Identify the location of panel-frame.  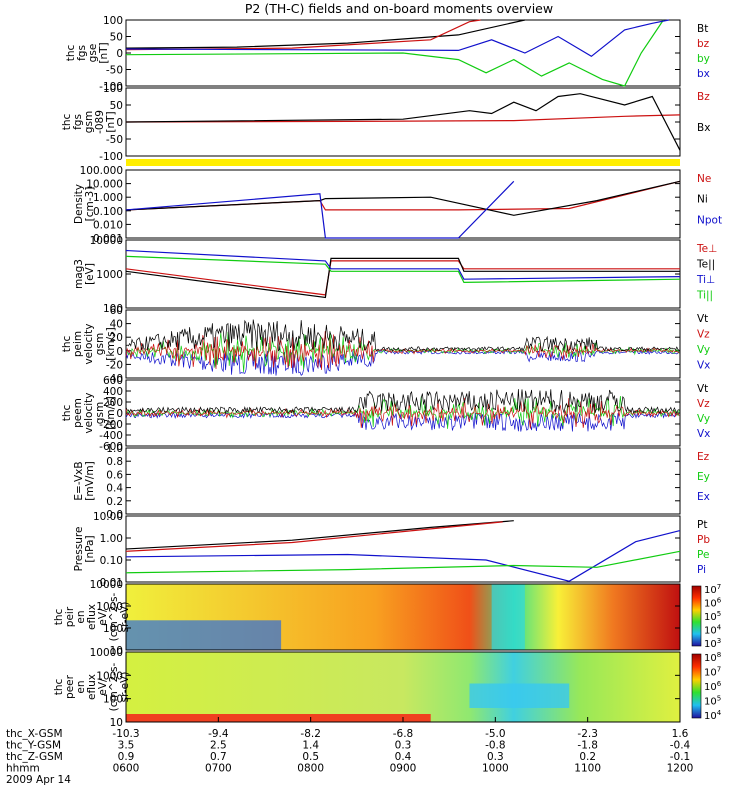
(403, 274).